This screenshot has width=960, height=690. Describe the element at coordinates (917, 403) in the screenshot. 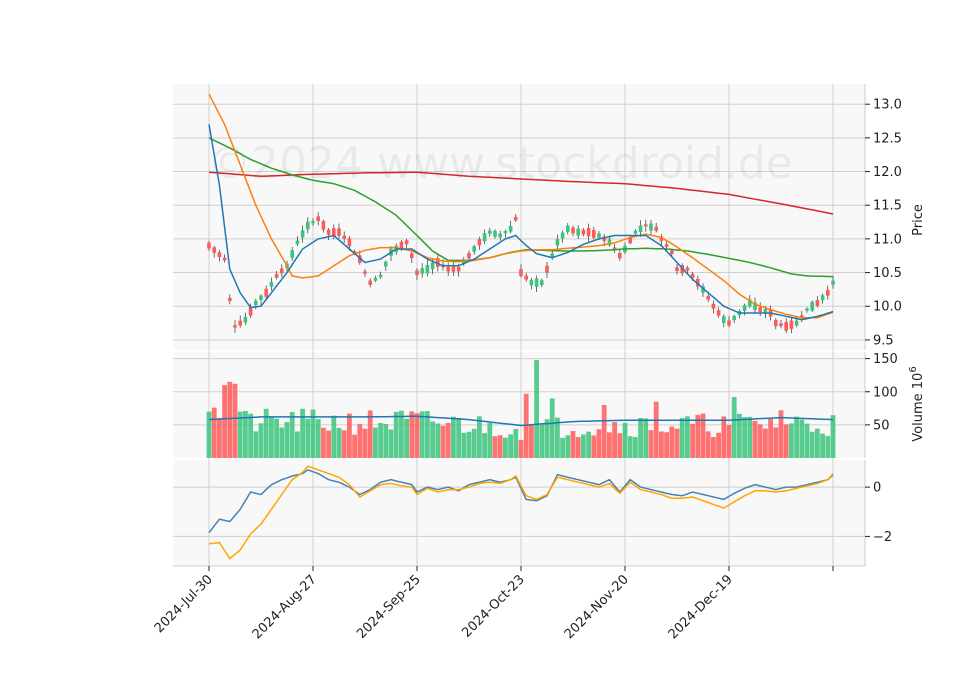

I see `svg-text: Volume 106` at that location.